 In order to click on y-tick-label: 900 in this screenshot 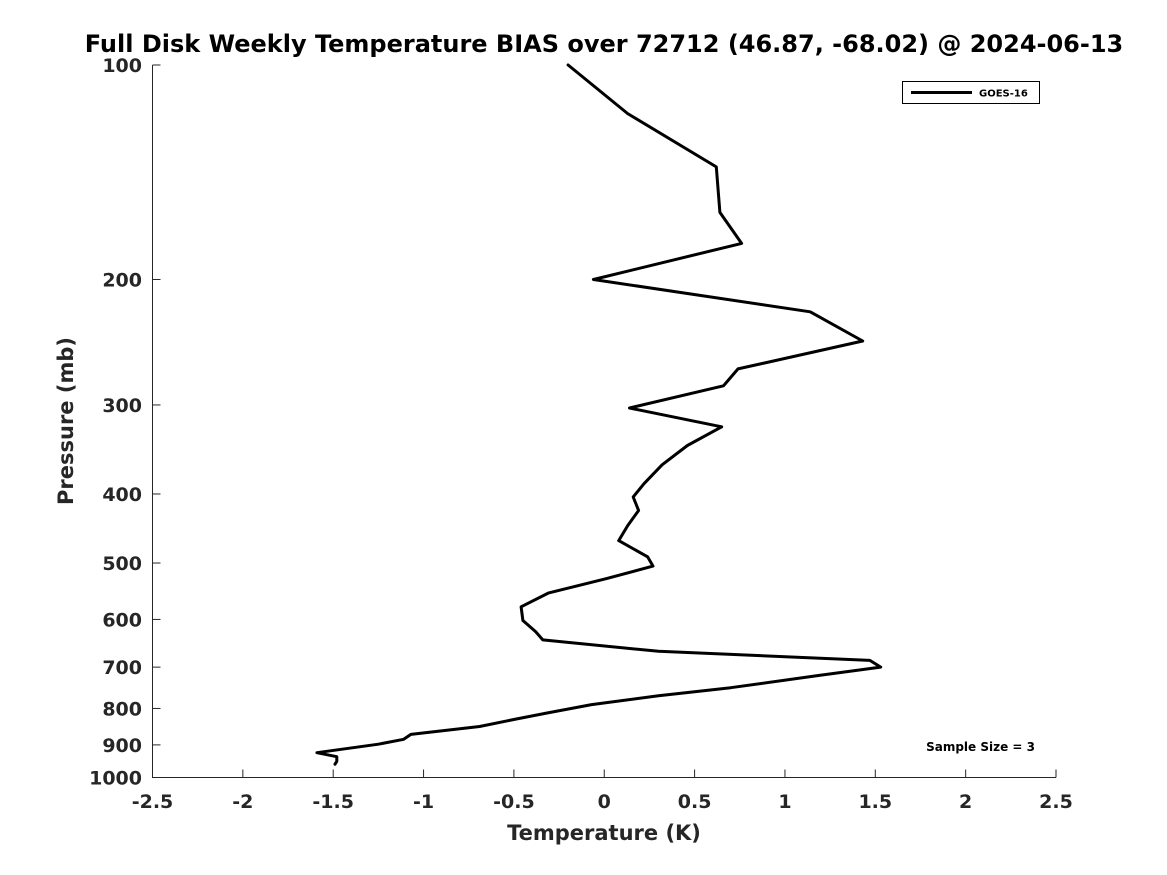, I will do `click(122, 746)`.